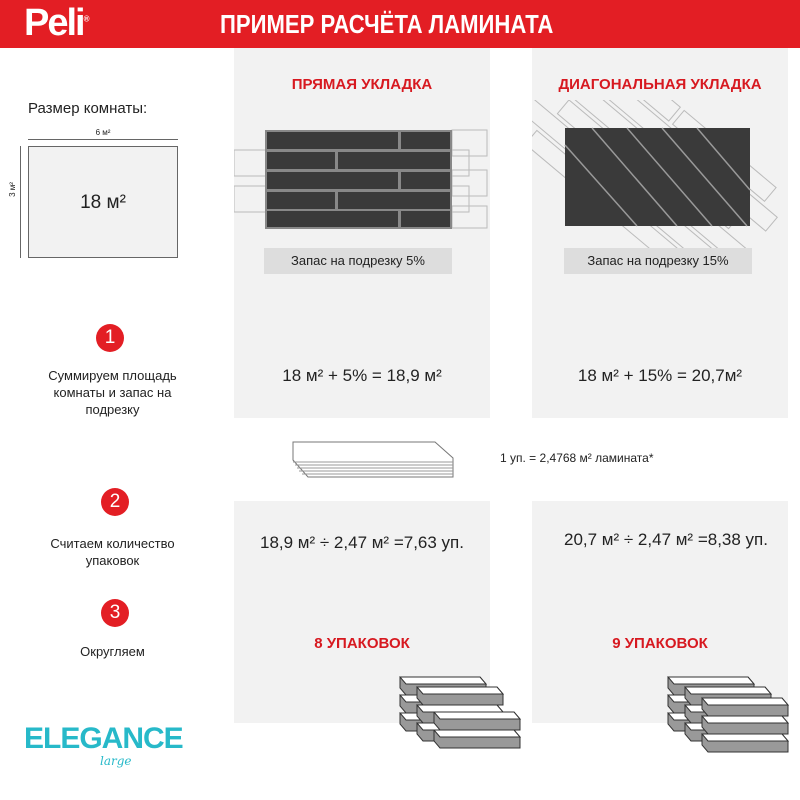 The width and height of the screenshot is (800, 800). What do you see at coordinates (112, 552) in the screenshot?
I see `step-2-text: Считаем количество упаковок` at bounding box center [112, 552].